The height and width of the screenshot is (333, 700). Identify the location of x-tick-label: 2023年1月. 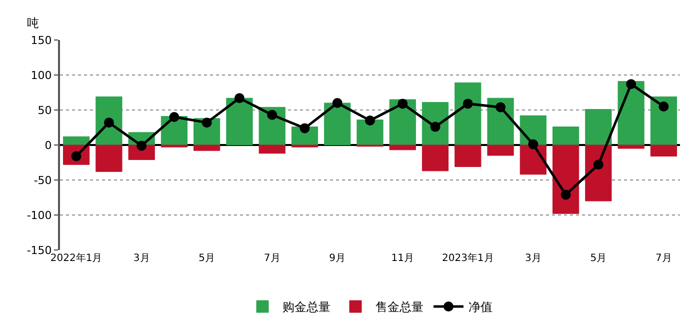
(468, 258).